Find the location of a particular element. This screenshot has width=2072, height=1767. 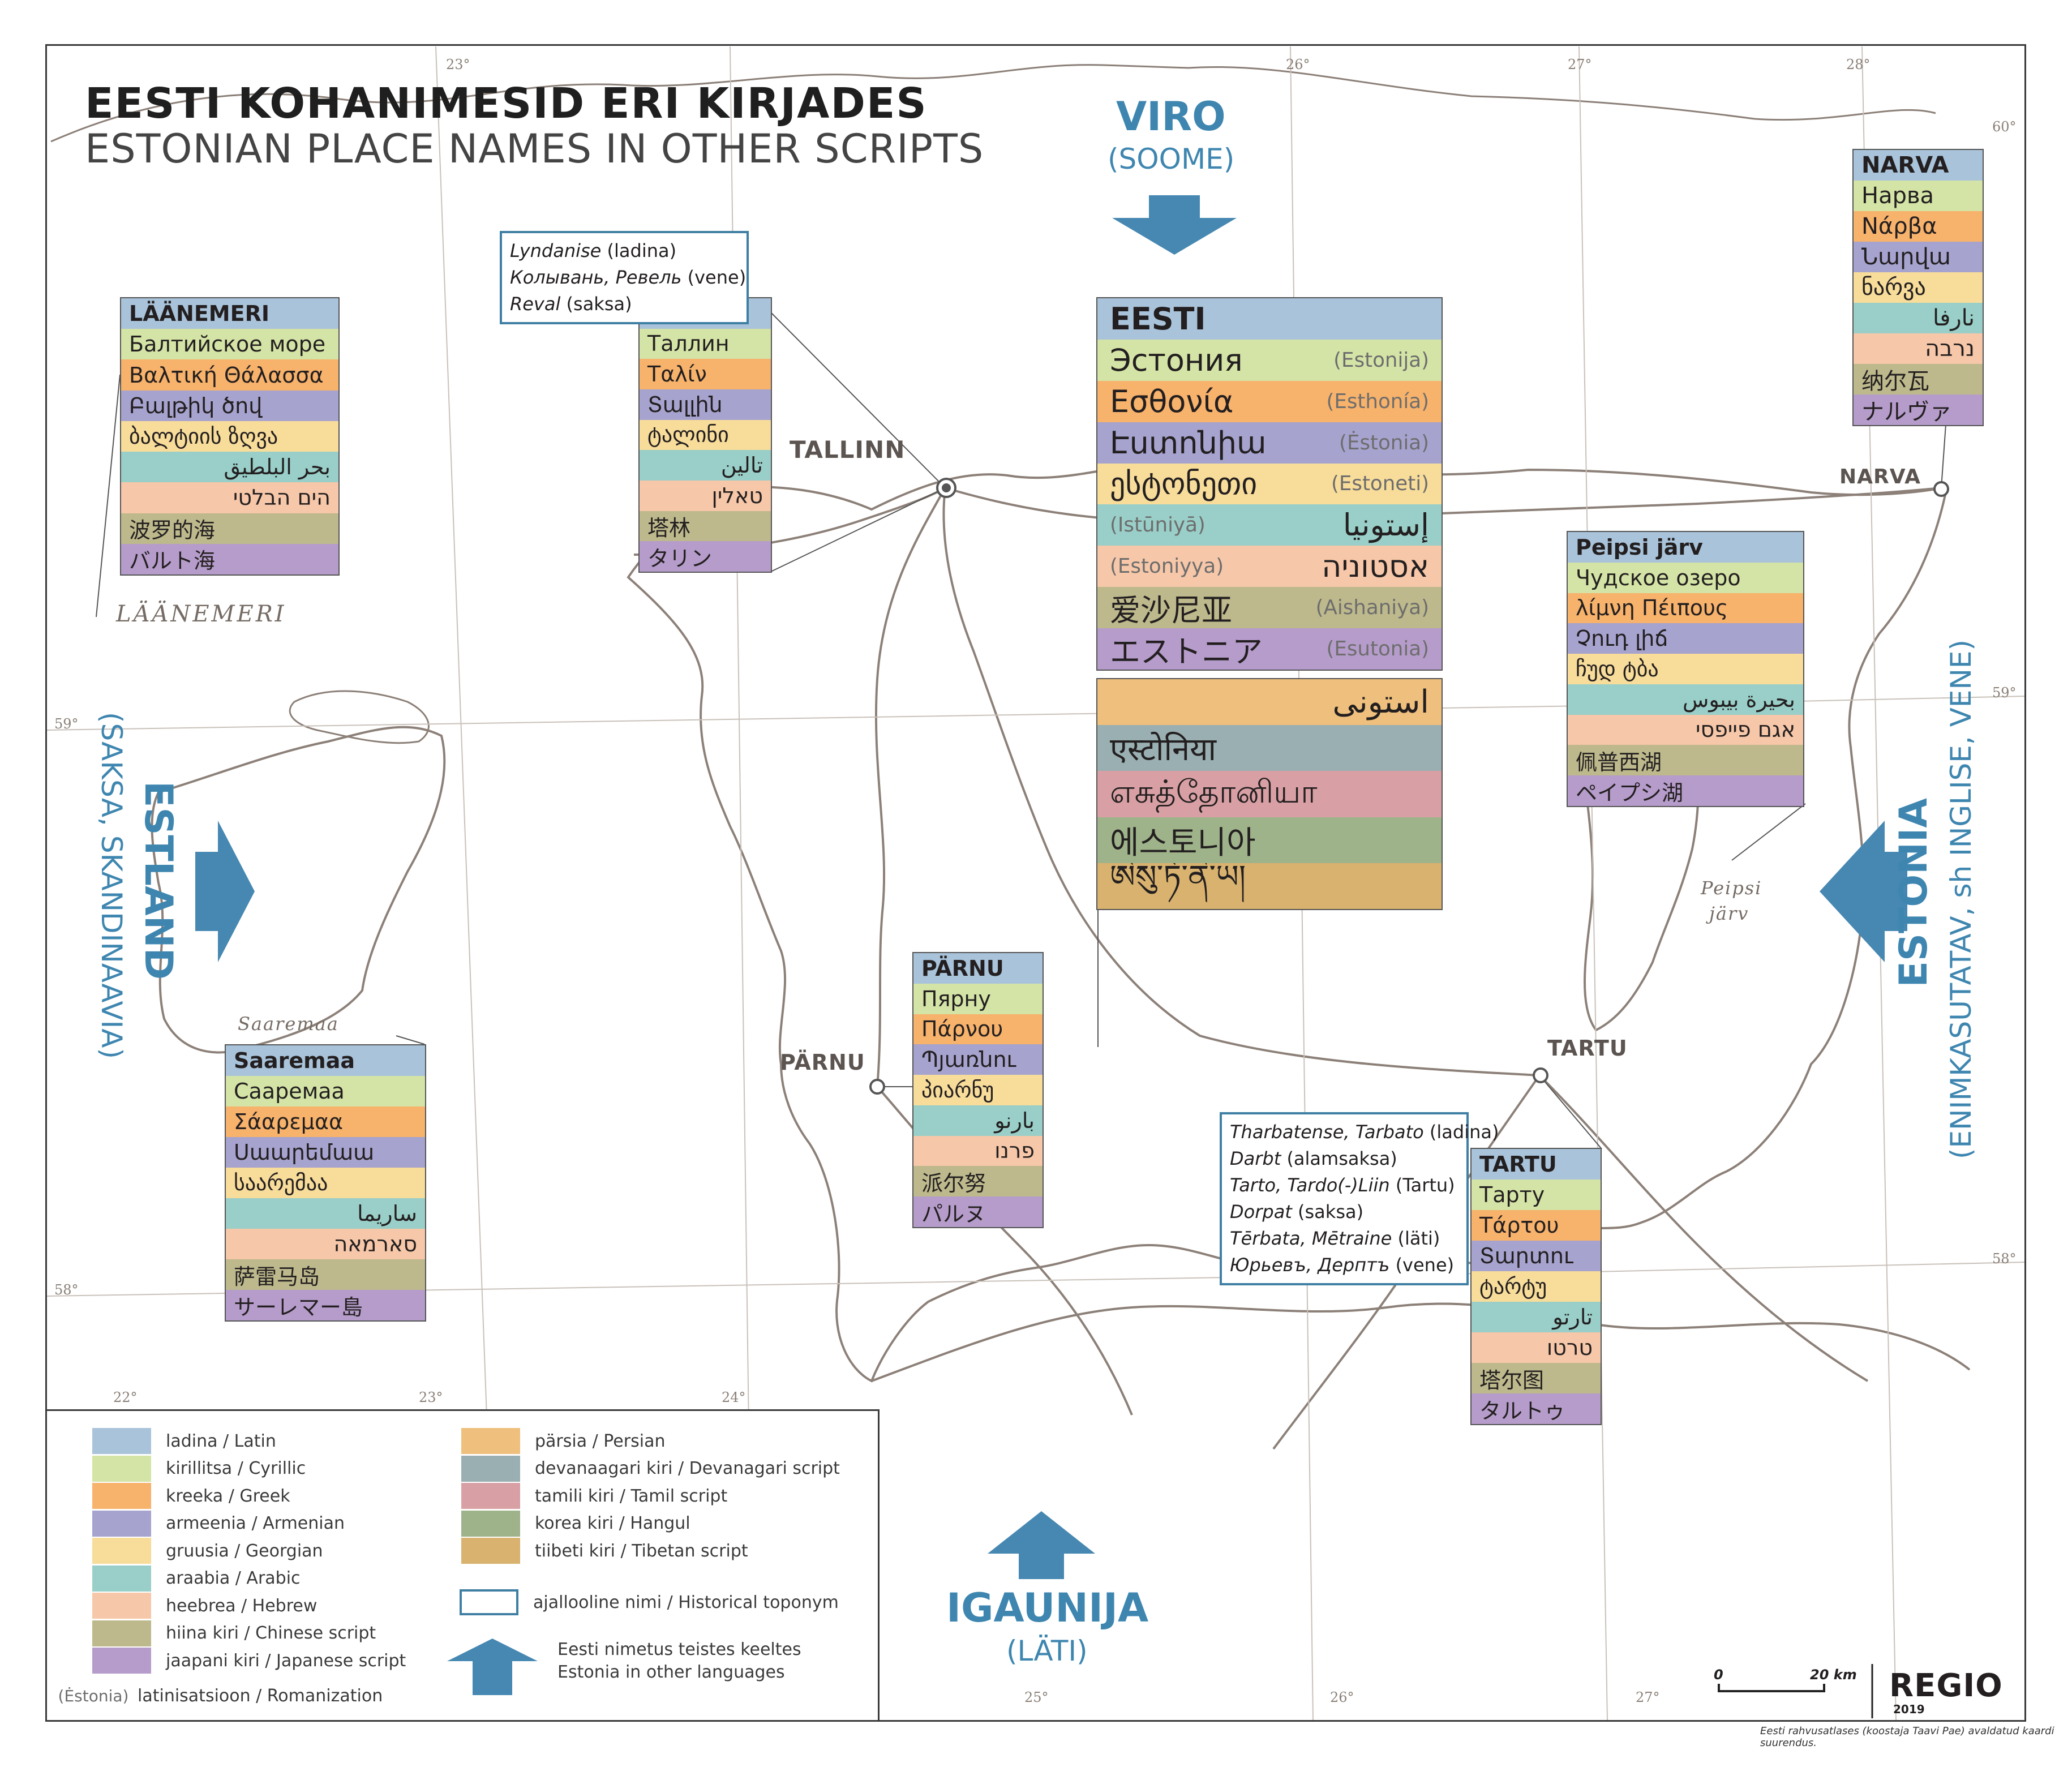

legend-historical: ajallooline nimi / Historical toponym is located at coordinates (649, 1602).